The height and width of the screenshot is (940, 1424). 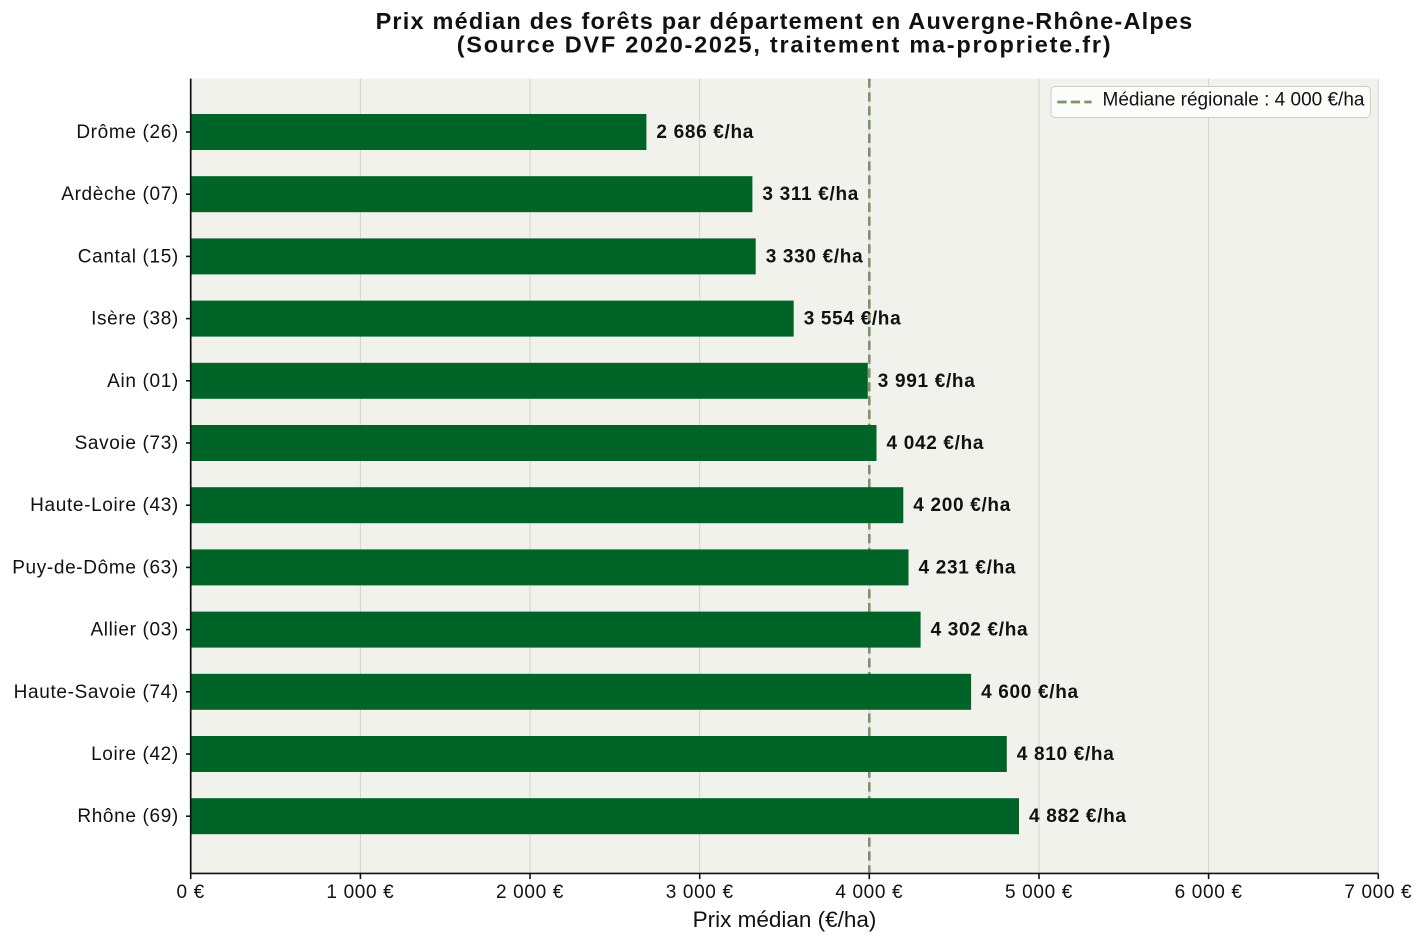 I want to click on svg-text: 5 000 €, so click(x=1039, y=892).